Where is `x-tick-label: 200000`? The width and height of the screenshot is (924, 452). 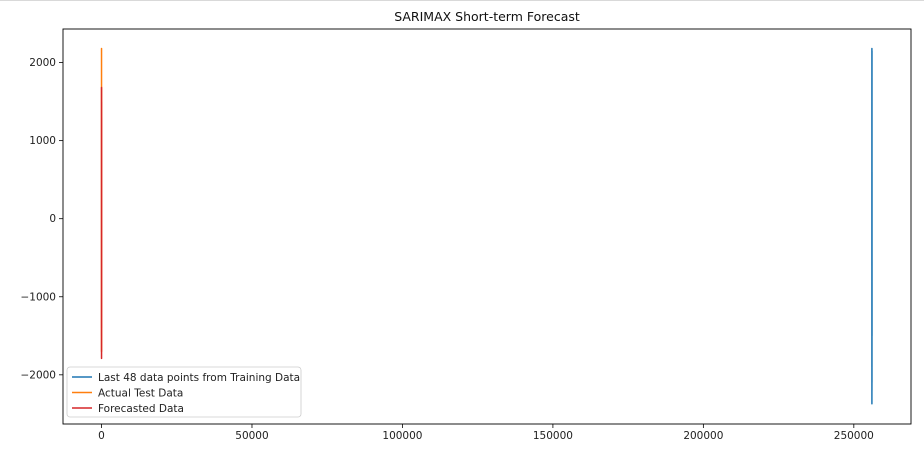
x-tick-label: 200000 is located at coordinates (703, 436).